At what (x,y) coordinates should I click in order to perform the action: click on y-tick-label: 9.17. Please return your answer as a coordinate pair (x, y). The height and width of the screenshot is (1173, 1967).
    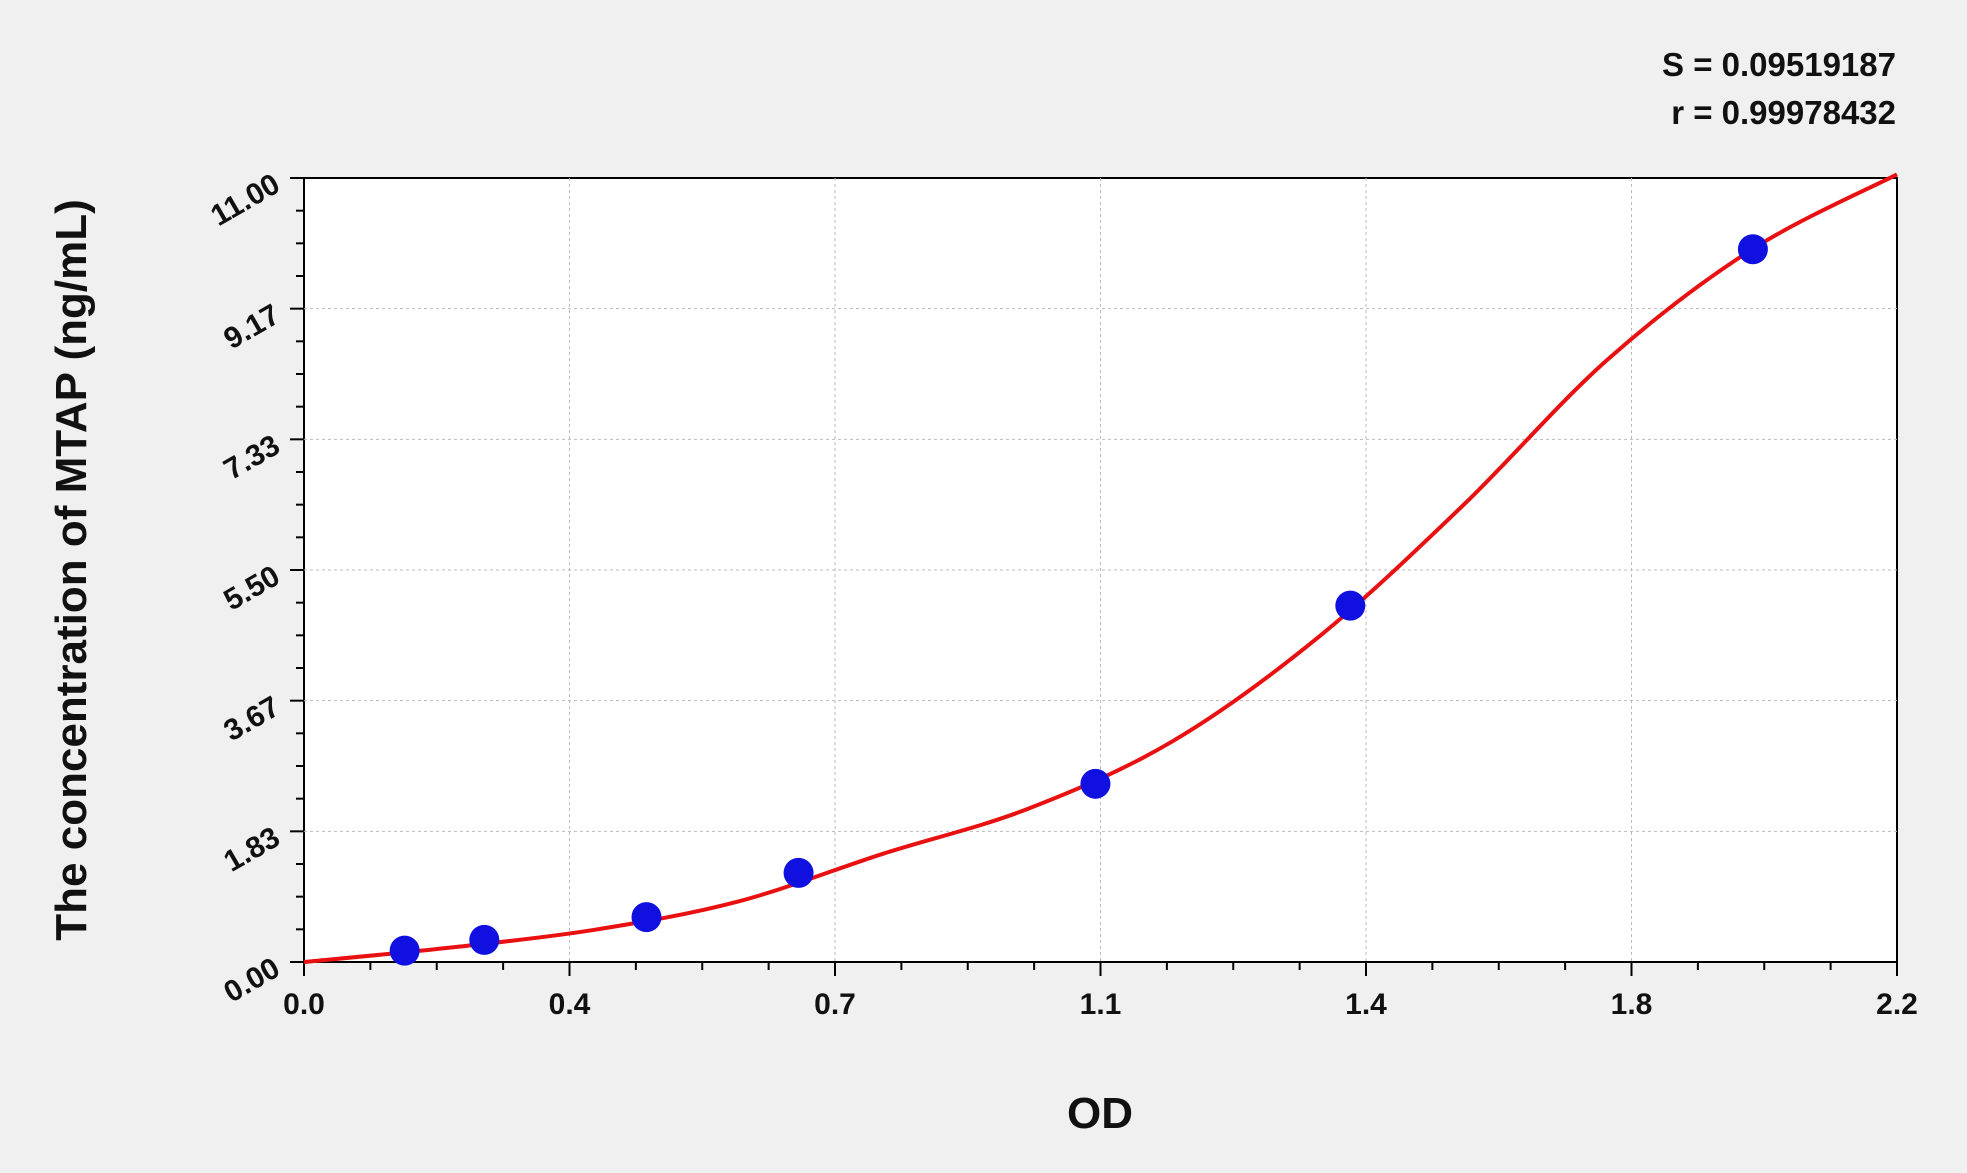
    Looking at the image, I should click on (251, 327).